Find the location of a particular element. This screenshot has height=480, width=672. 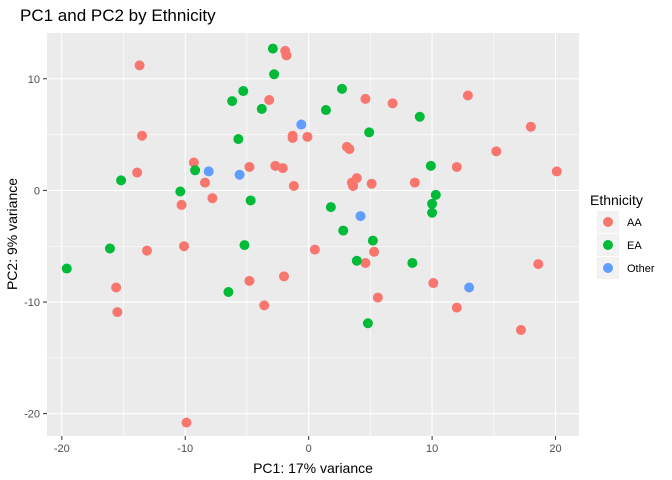

x-tick-label: 0 is located at coordinates (309, 449).